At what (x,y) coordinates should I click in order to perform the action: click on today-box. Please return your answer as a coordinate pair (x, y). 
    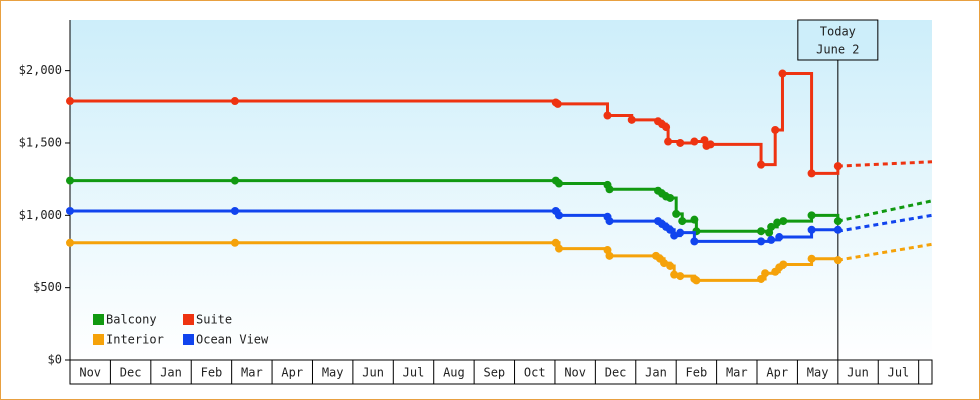
    Looking at the image, I should click on (838, 40).